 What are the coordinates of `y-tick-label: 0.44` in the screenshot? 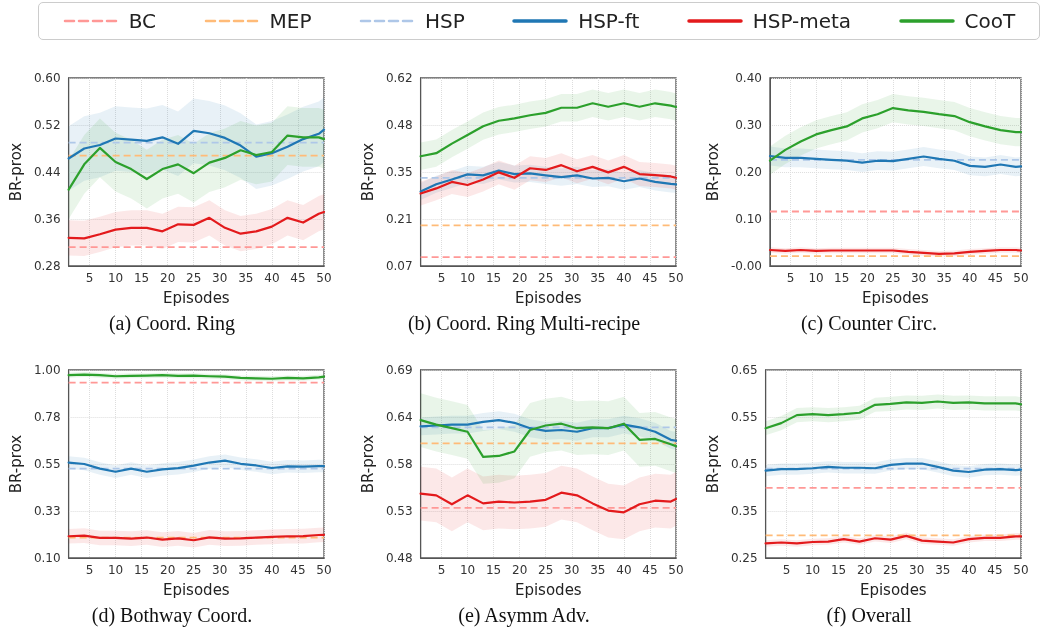 It's located at (47, 172).